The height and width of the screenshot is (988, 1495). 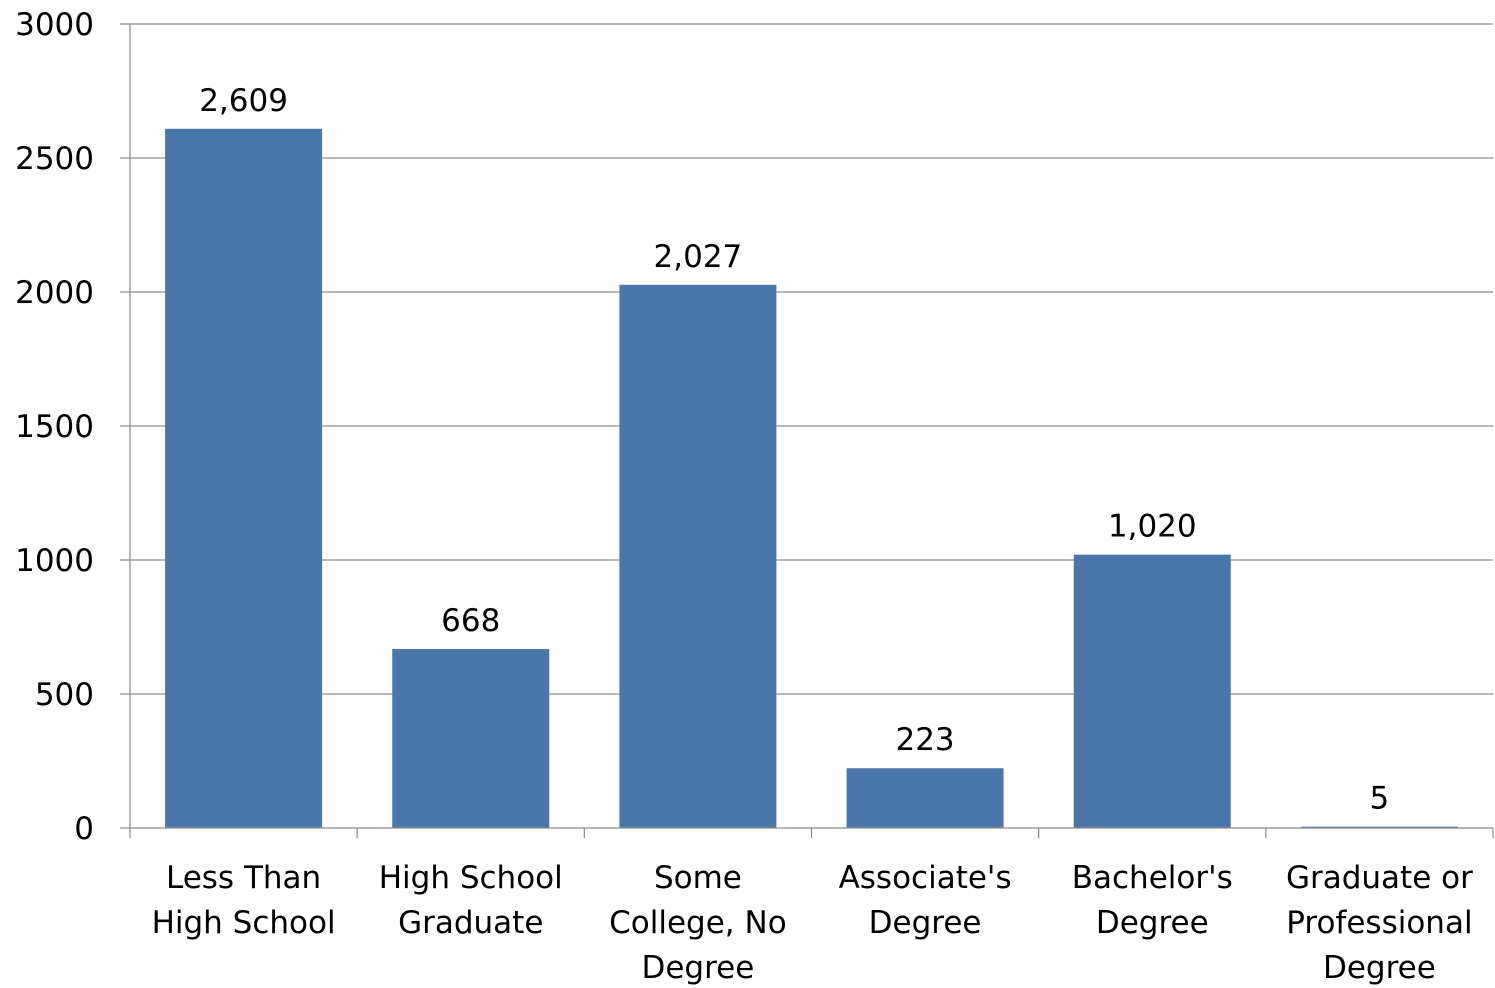 What do you see at coordinates (244, 900) in the screenshot?
I see `x-tick-label: Less Than High School` at bounding box center [244, 900].